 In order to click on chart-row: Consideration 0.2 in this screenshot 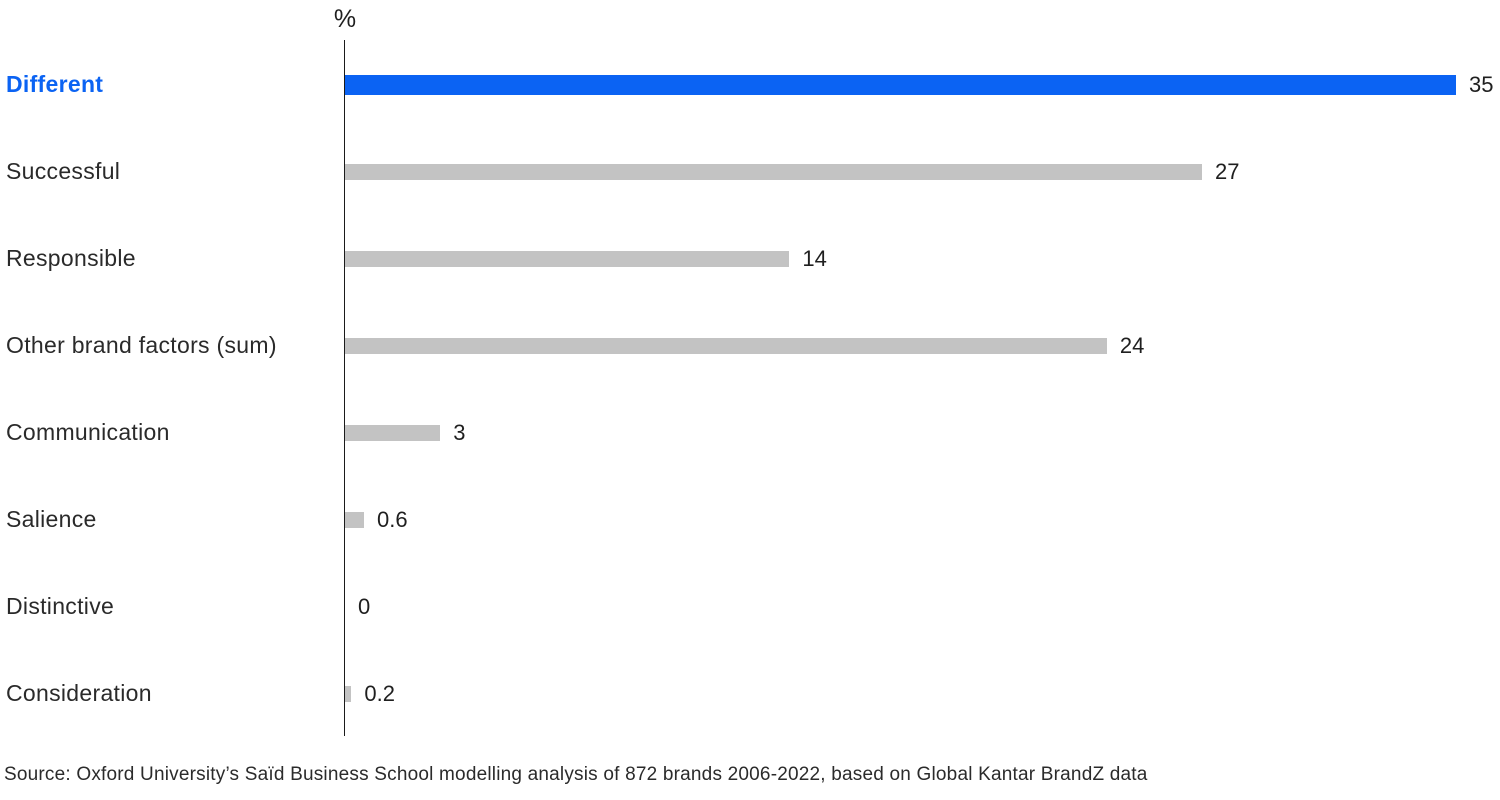, I will do `click(750, 693)`.